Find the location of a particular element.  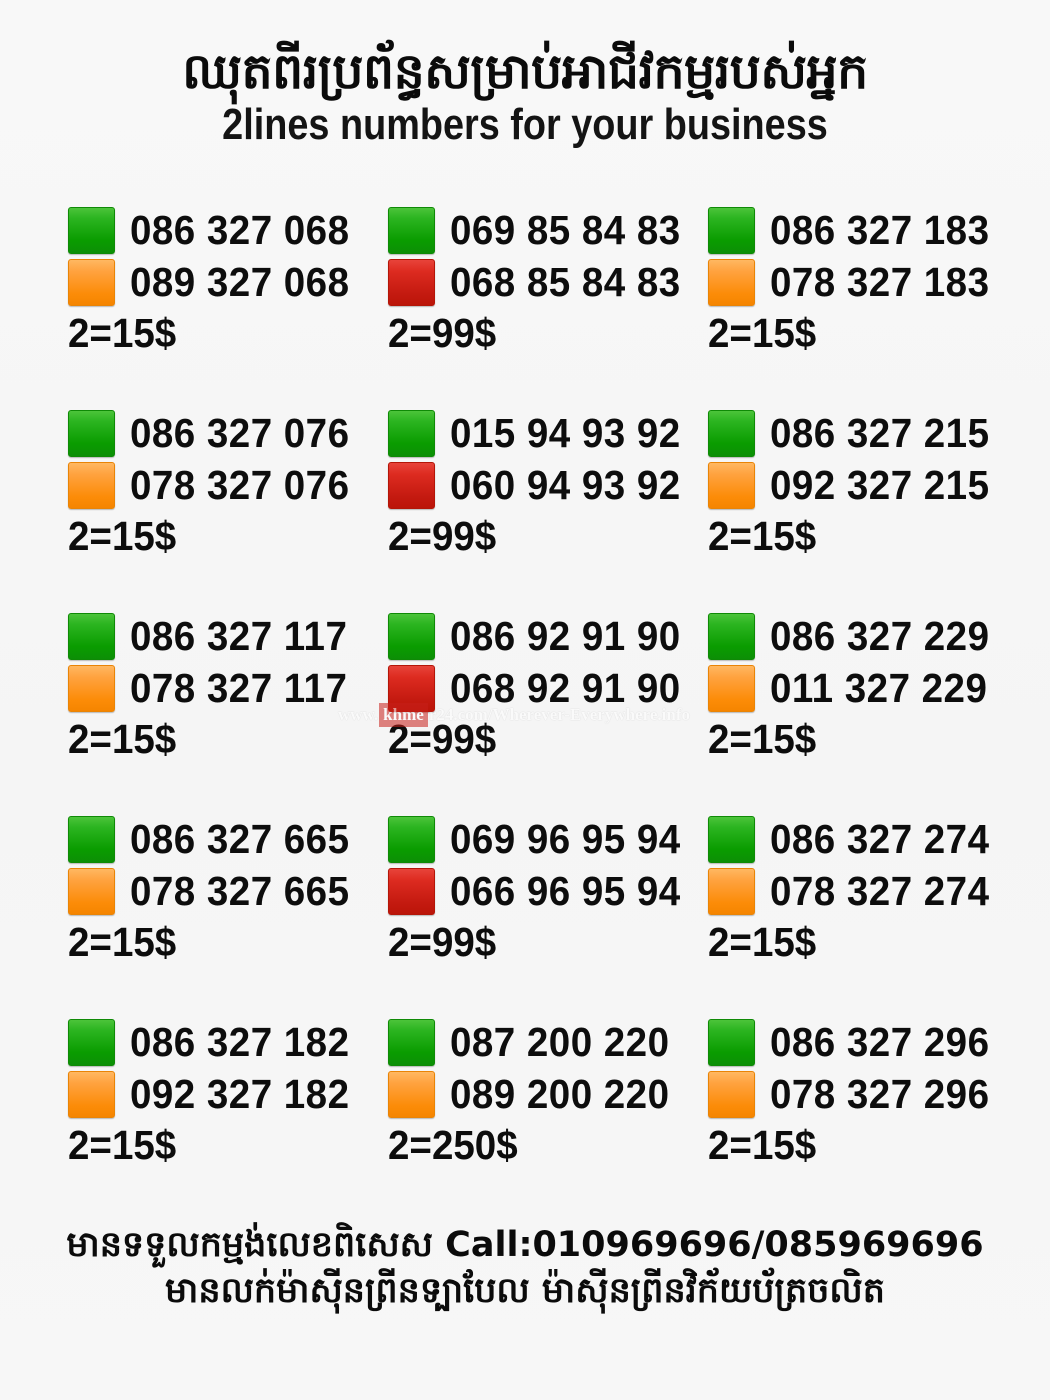

phone-number: 086 327 183 is located at coordinates (880, 229).